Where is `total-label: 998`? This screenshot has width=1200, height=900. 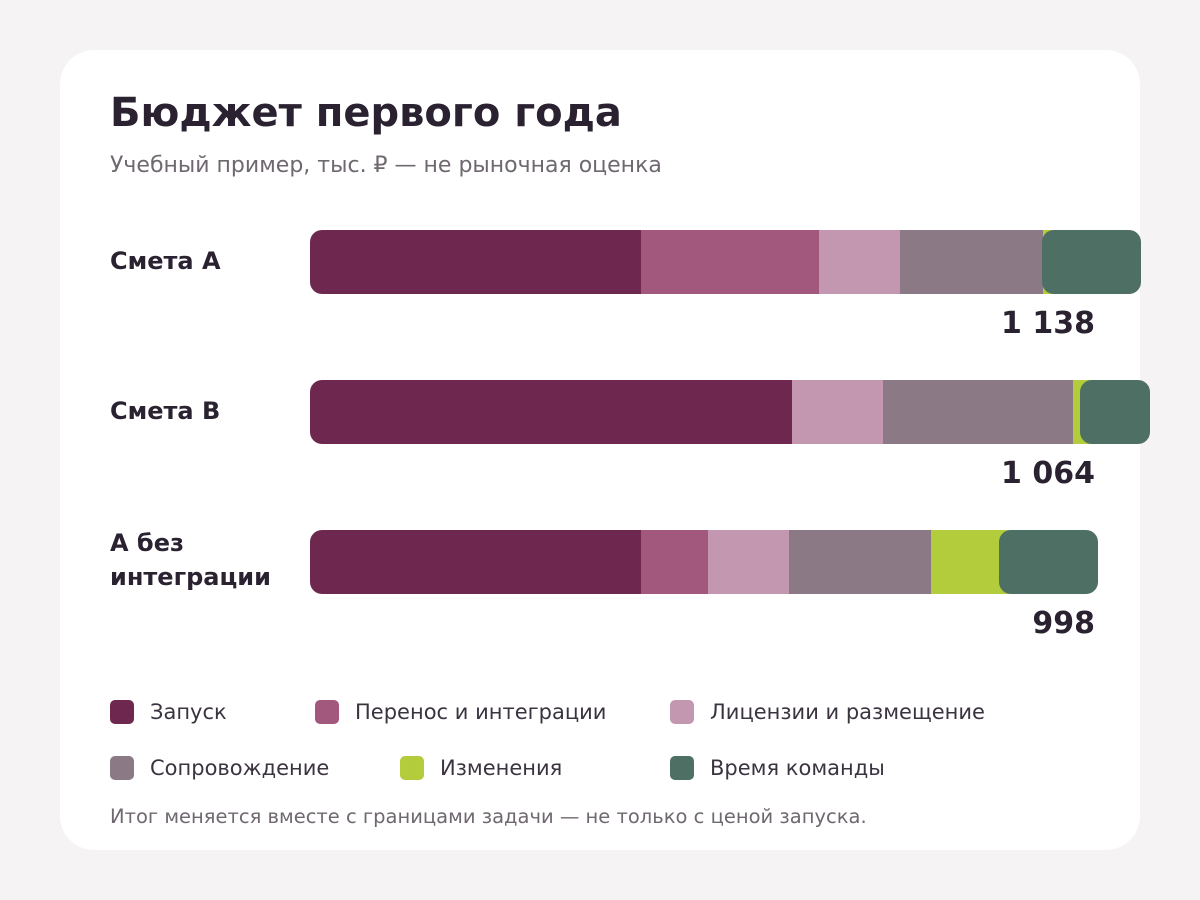 total-label: 998 is located at coordinates (1063, 623).